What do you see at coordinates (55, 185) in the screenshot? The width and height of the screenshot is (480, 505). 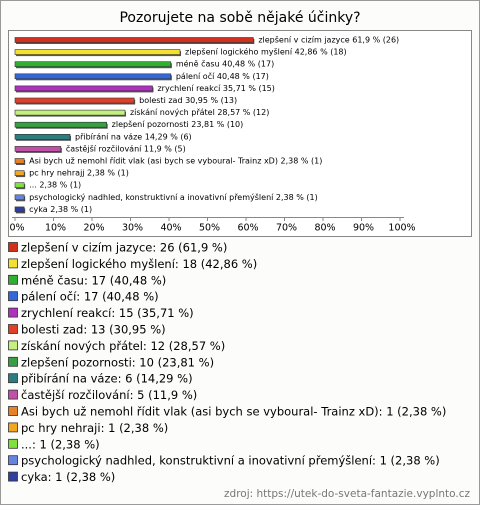 I see `bar-label: ... 2,38 % (1)` at bounding box center [55, 185].